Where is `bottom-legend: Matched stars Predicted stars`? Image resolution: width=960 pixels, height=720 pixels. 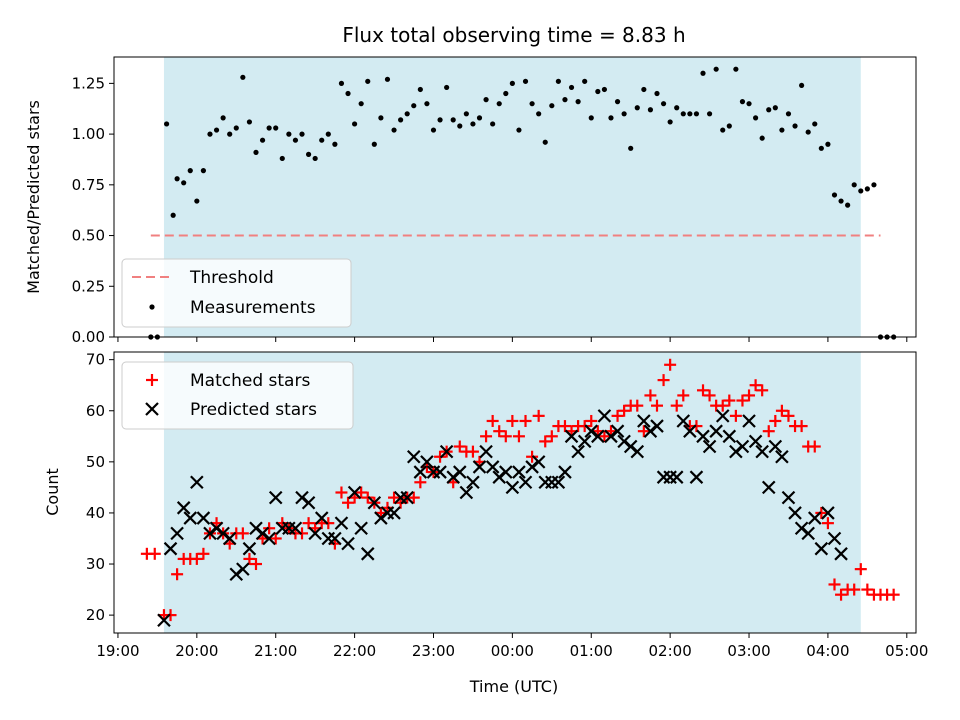
bottom-legend: Matched stars Predicted stars is located at coordinates (237, 395).